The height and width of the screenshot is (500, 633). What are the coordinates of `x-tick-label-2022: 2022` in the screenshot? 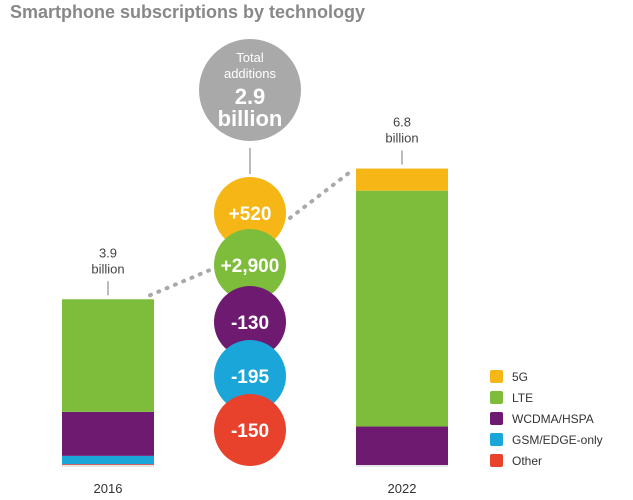 It's located at (402, 488).